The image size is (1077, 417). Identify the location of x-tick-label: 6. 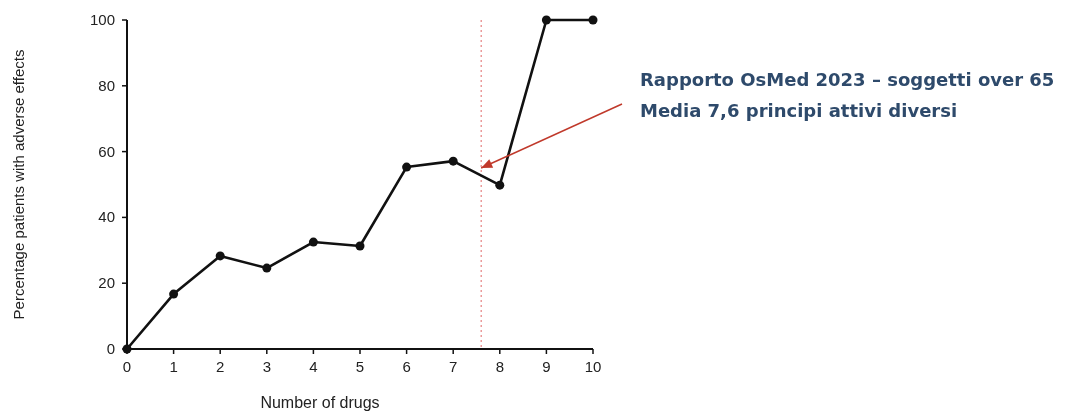
(406, 366).